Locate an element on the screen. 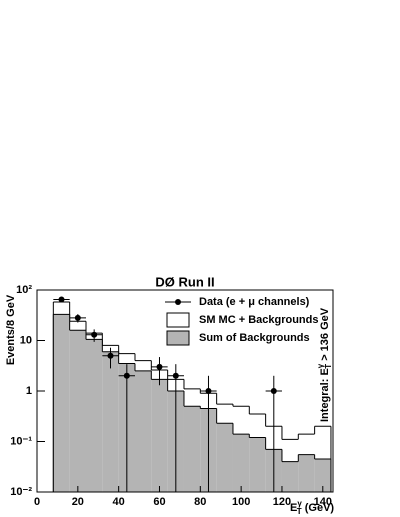  x-label-unit: (GeV) is located at coordinates (318, 508).